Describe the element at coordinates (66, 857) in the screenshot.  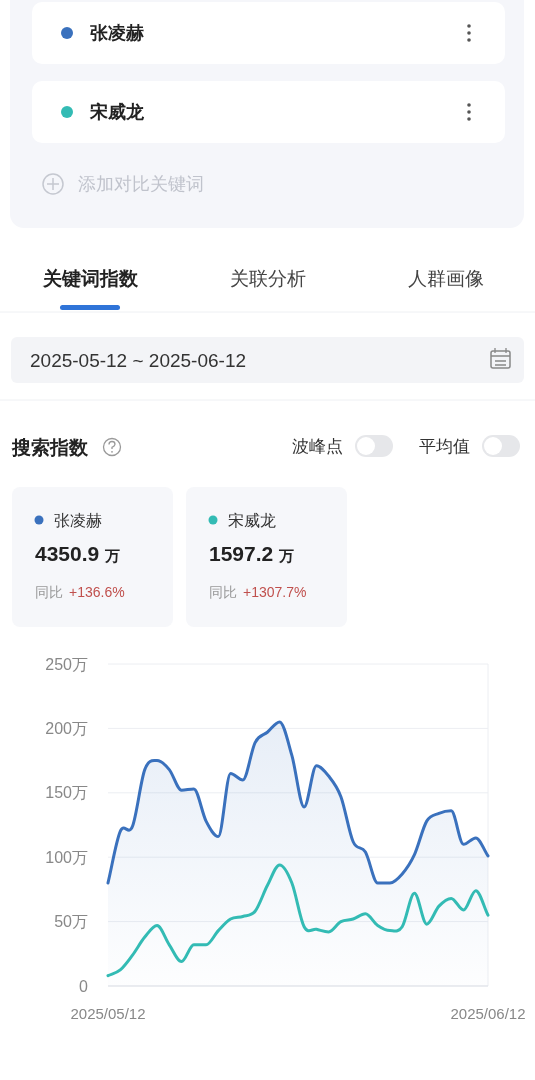
I see `y-tick-label: 100万` at that location.